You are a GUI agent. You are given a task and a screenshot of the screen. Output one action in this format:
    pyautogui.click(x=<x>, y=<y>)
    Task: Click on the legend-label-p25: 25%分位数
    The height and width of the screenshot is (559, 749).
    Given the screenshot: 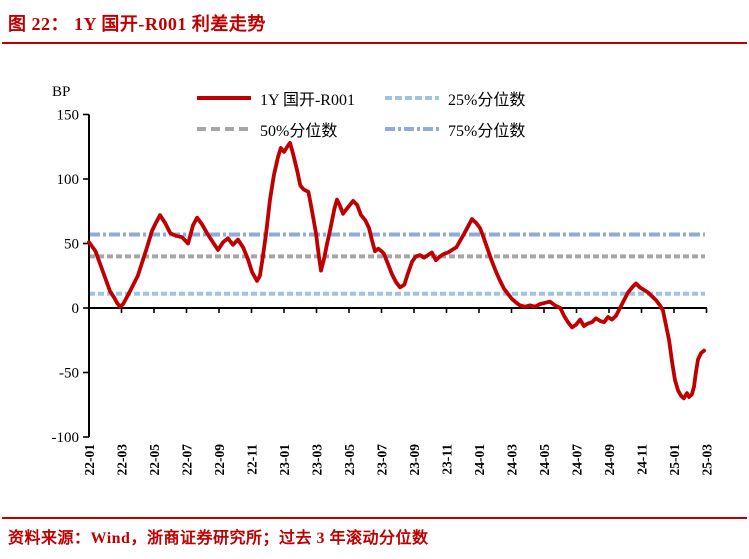 What is the action you would take?
    pyautogui.click(x=487, y=100)
    